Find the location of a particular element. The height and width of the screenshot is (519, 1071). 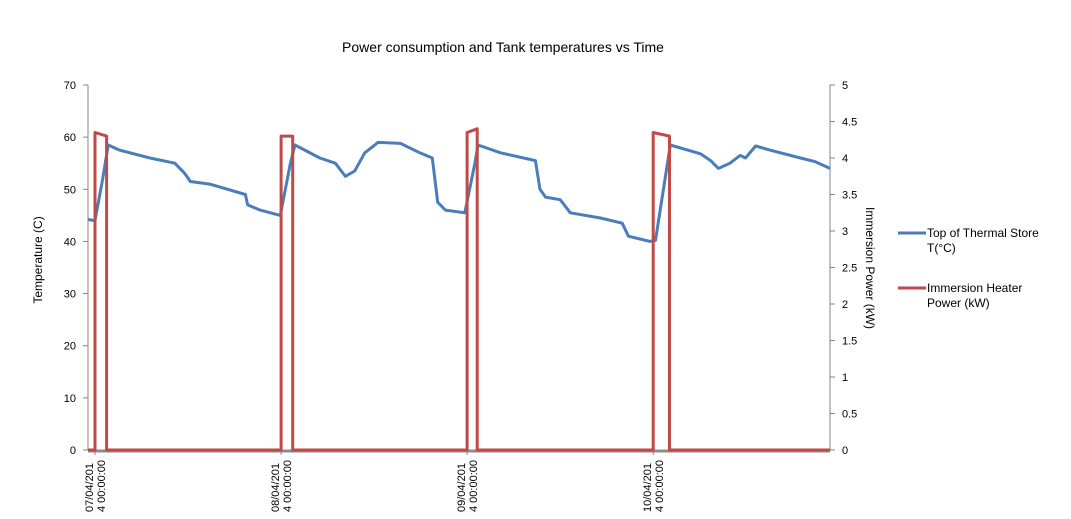

y2-tick-label: 5 is located at coordinates (845, 86).